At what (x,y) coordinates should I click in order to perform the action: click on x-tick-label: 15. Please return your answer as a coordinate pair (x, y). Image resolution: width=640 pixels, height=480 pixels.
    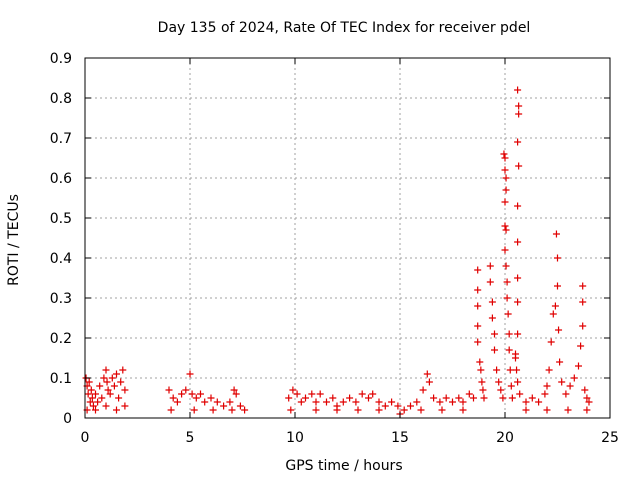
    Looking at the image, I should click on (400, 438).